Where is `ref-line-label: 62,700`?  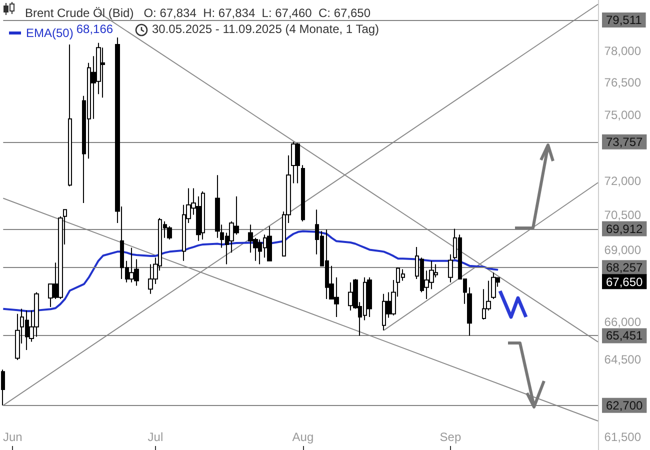 ref-line-label: 62,700 is located at coordinates (625, 405).